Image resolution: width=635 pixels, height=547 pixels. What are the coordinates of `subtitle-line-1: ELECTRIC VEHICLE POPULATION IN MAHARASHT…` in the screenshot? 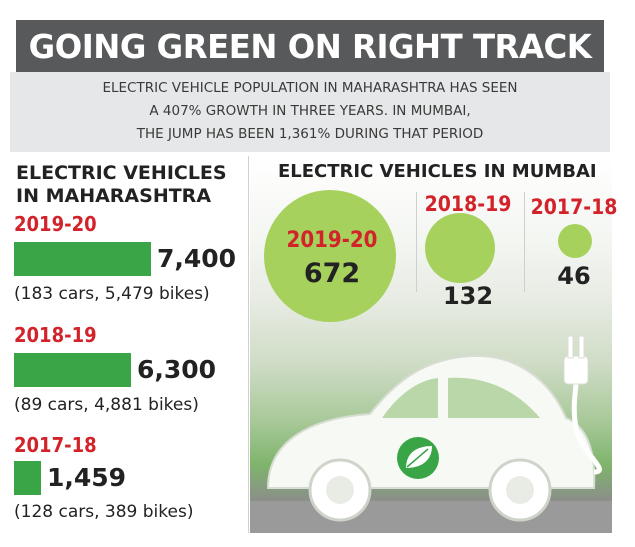 It's located at (310, 88).